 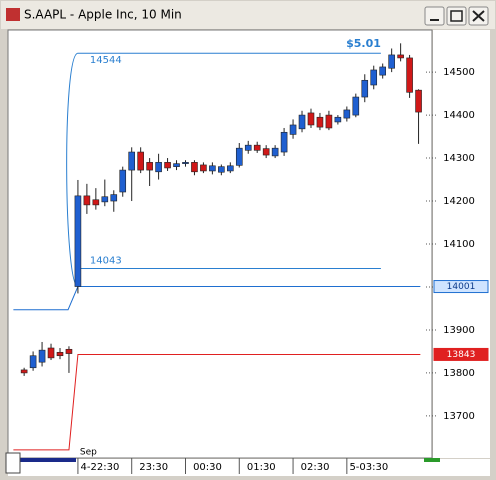 I want to click on price-tag-label: 13843, so click(x=461, y=355).